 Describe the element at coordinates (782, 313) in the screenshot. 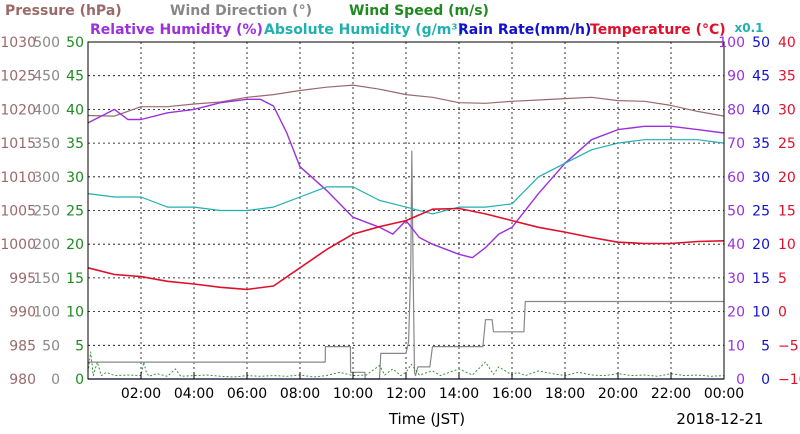

I see `y-tick-label-temperature: 0` at that location.